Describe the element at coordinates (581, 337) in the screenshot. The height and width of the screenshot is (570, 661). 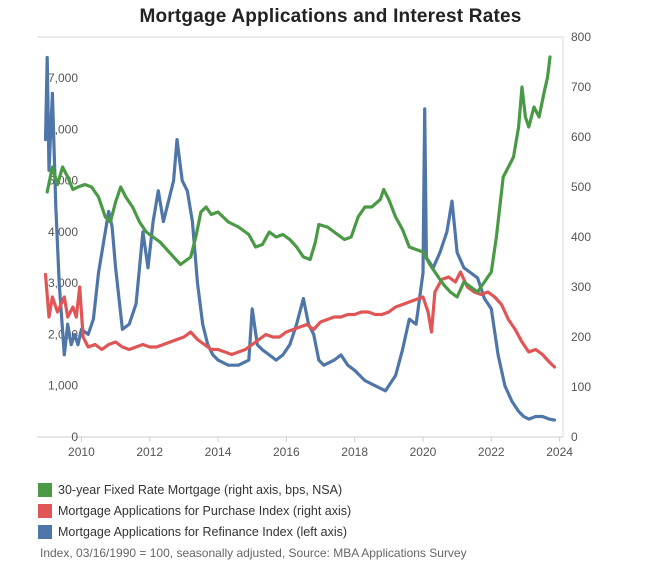
I see `right-axis-tick-label: 200` at that location.